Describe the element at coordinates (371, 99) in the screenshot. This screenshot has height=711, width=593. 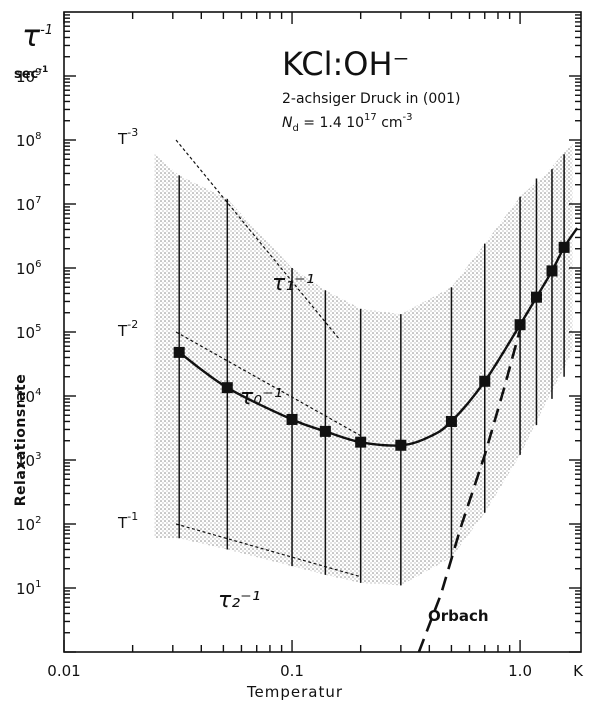
I see `chart-subtitle-line1: 2-achsiger Druck in (001)` at that location.